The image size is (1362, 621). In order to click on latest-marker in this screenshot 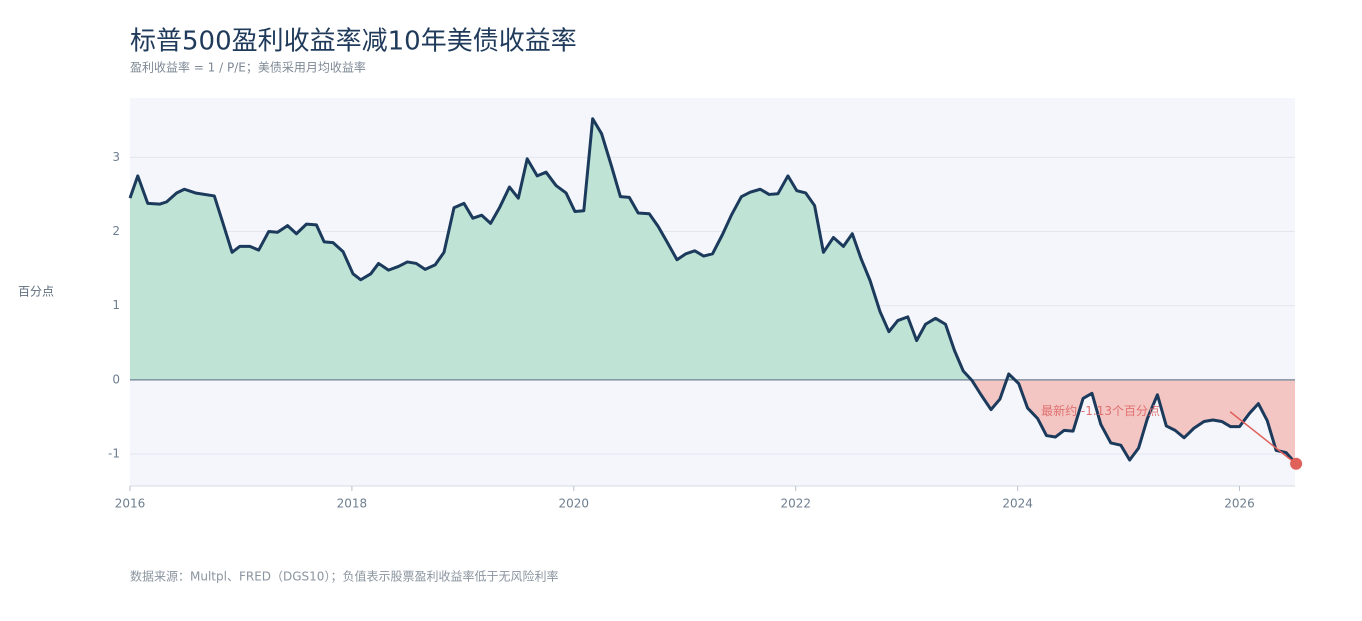, I will do `click(1296, 463)`.